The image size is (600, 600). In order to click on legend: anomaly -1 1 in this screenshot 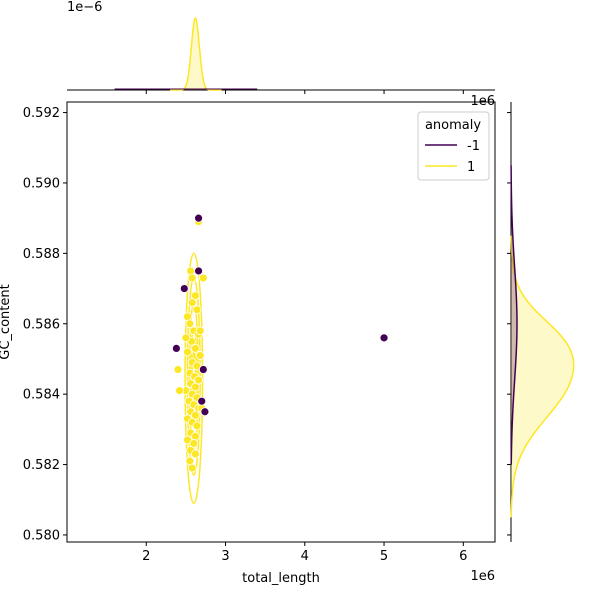, I will do `click(453, 146)`.